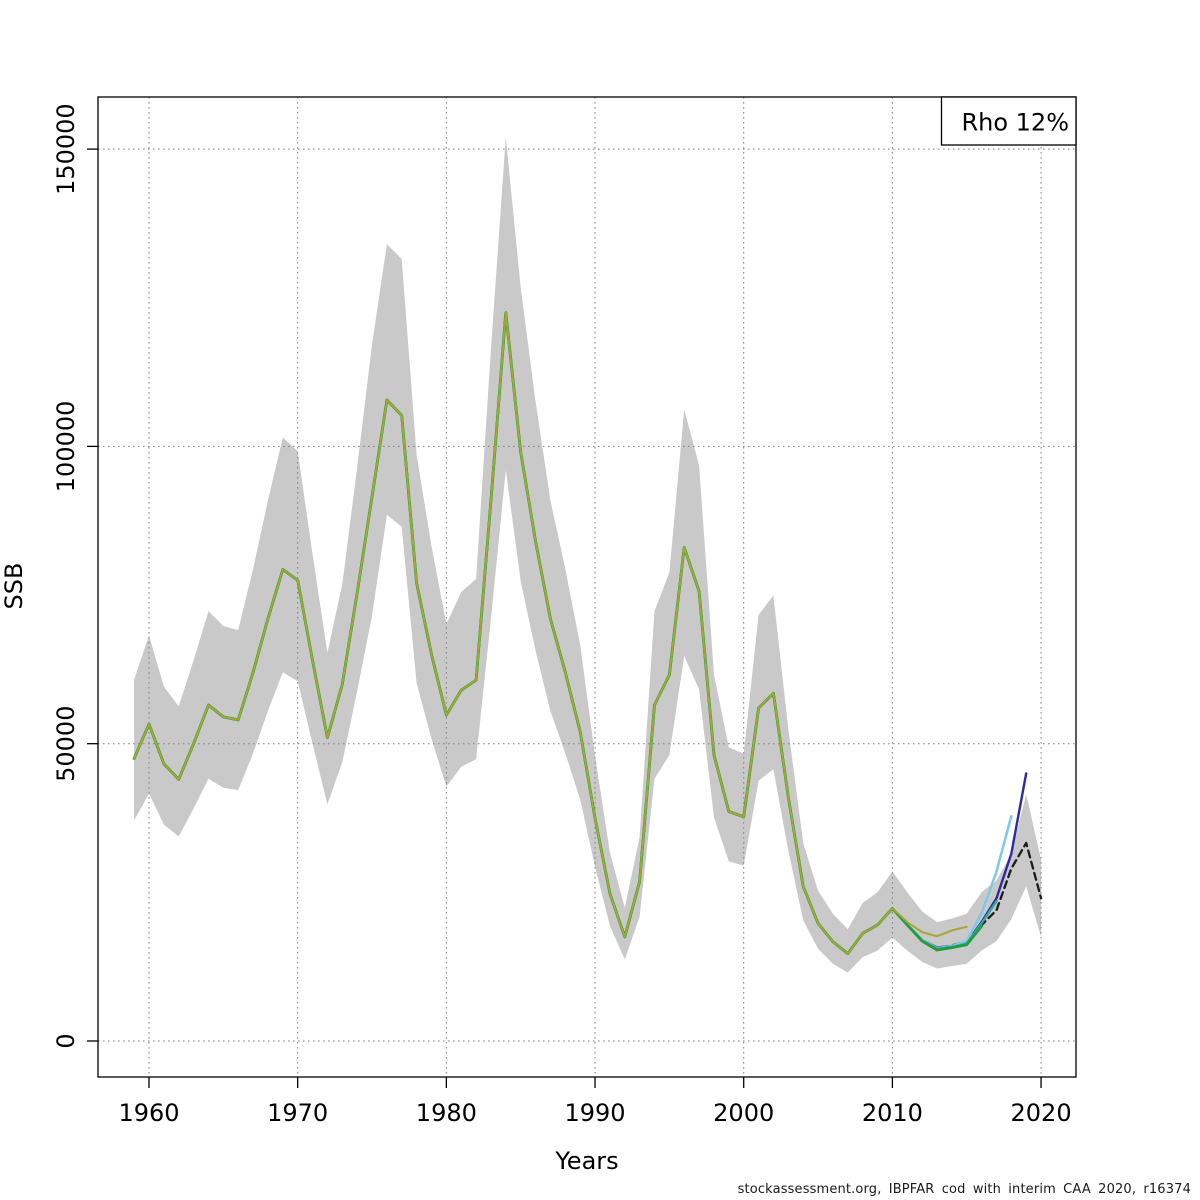 The width and height of the screenshot is (1200, 1200). Describe the element at coordinates (66, 1040) in the screenshot. I see `tick-label-y-0: 0` at that location.